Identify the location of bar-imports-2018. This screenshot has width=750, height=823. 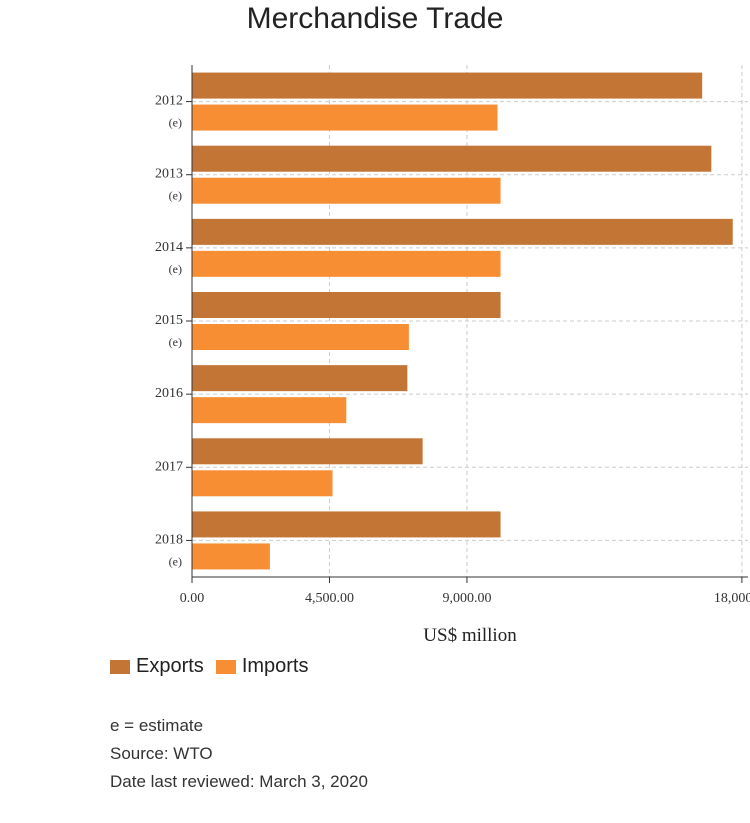
(231, 556).